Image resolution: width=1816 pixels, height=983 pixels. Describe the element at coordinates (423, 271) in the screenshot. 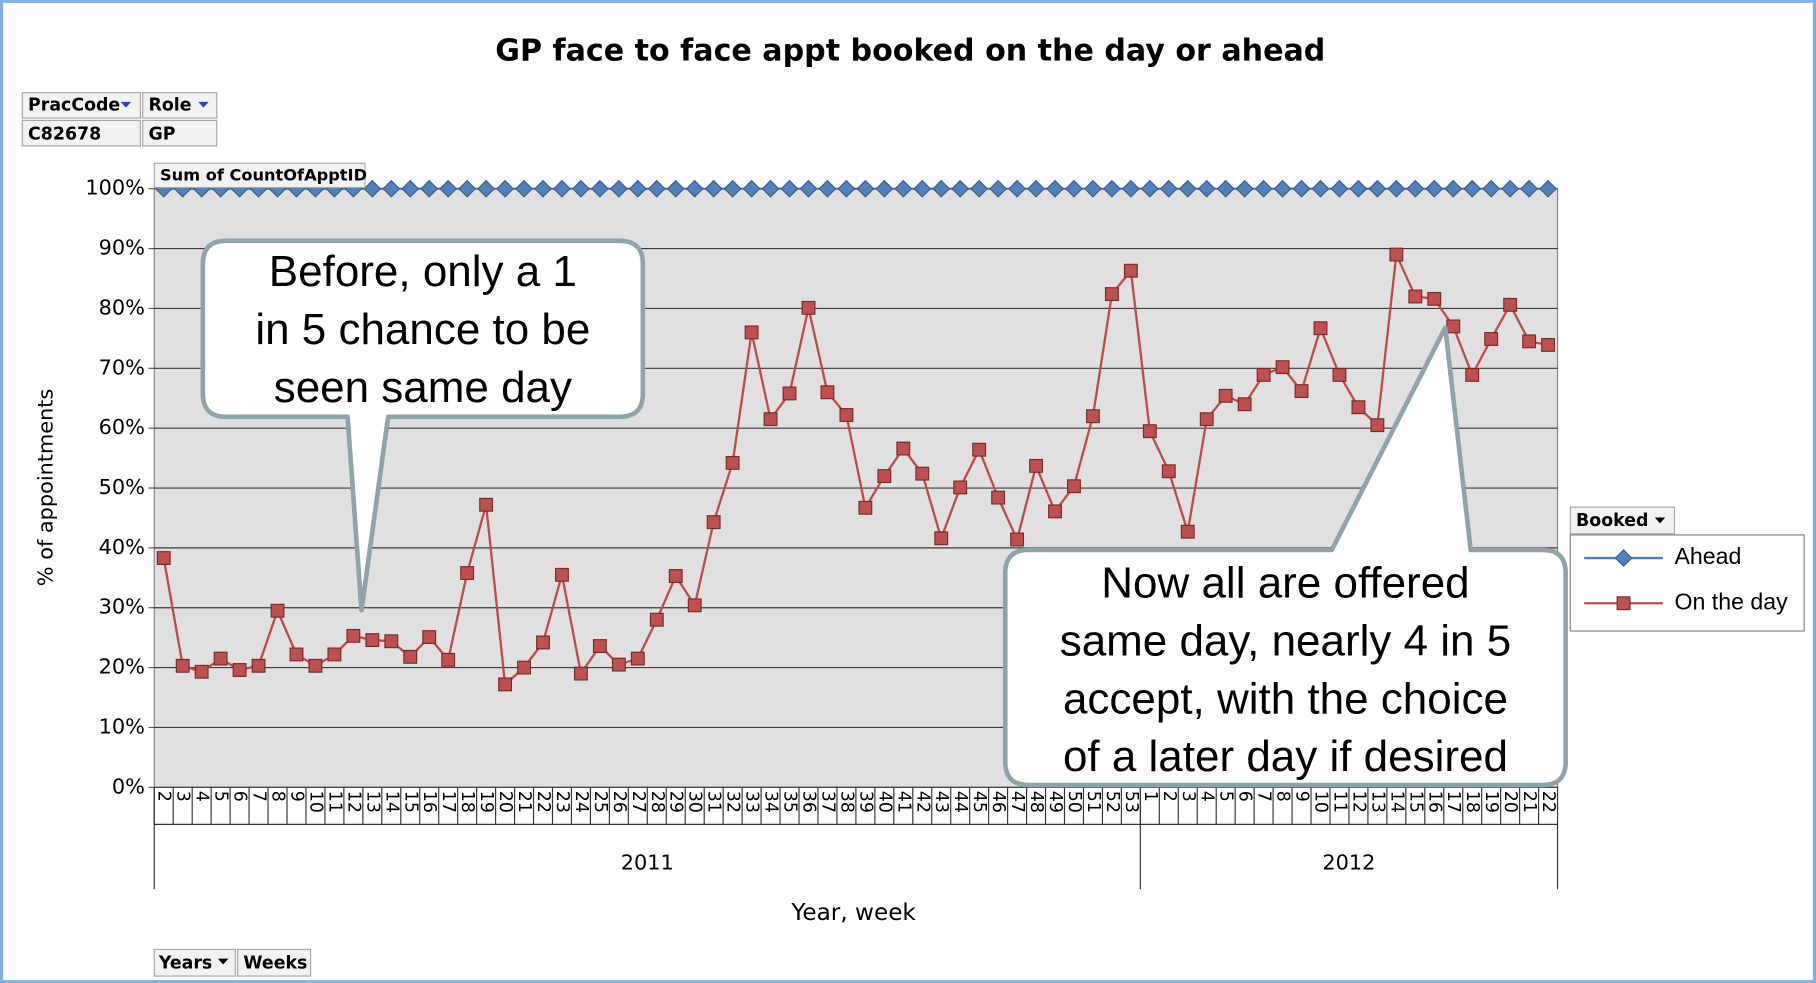

I see `callout-text: Before, only a 1` at that location.